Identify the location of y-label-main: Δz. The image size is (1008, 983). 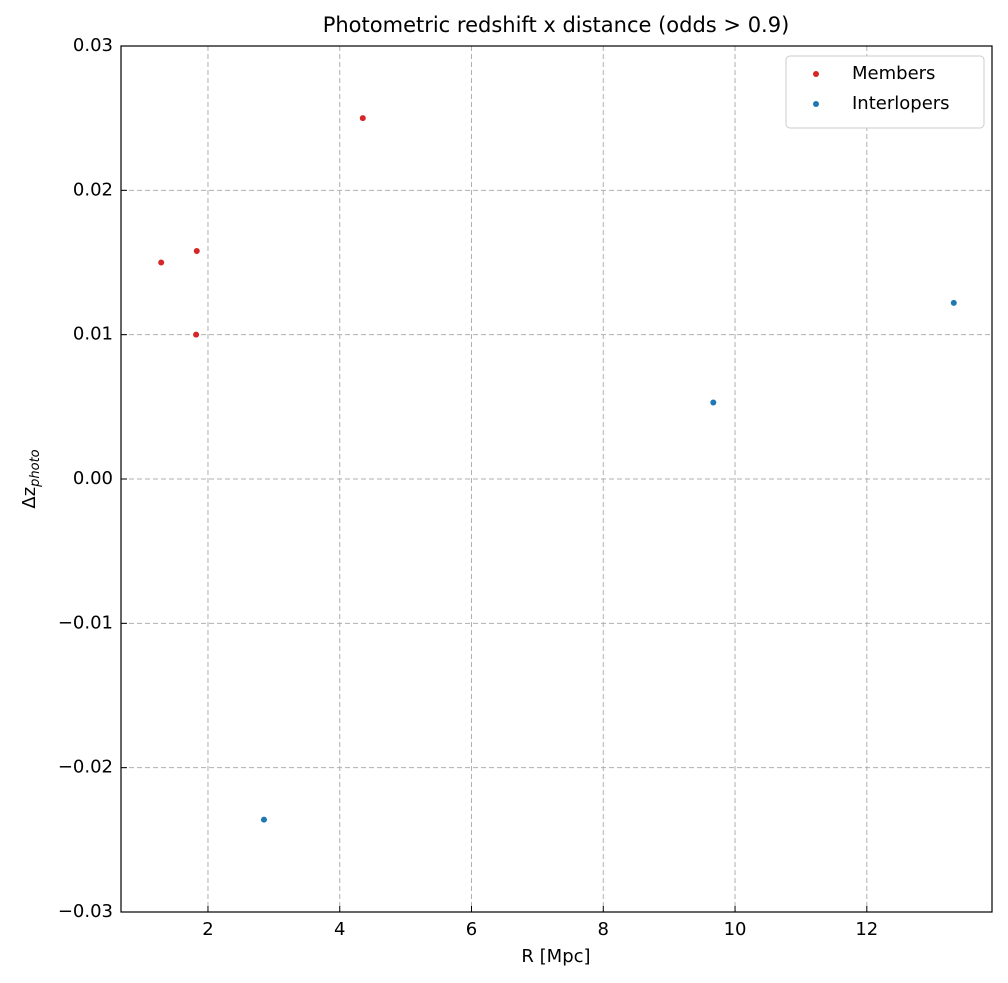
(29, 498).